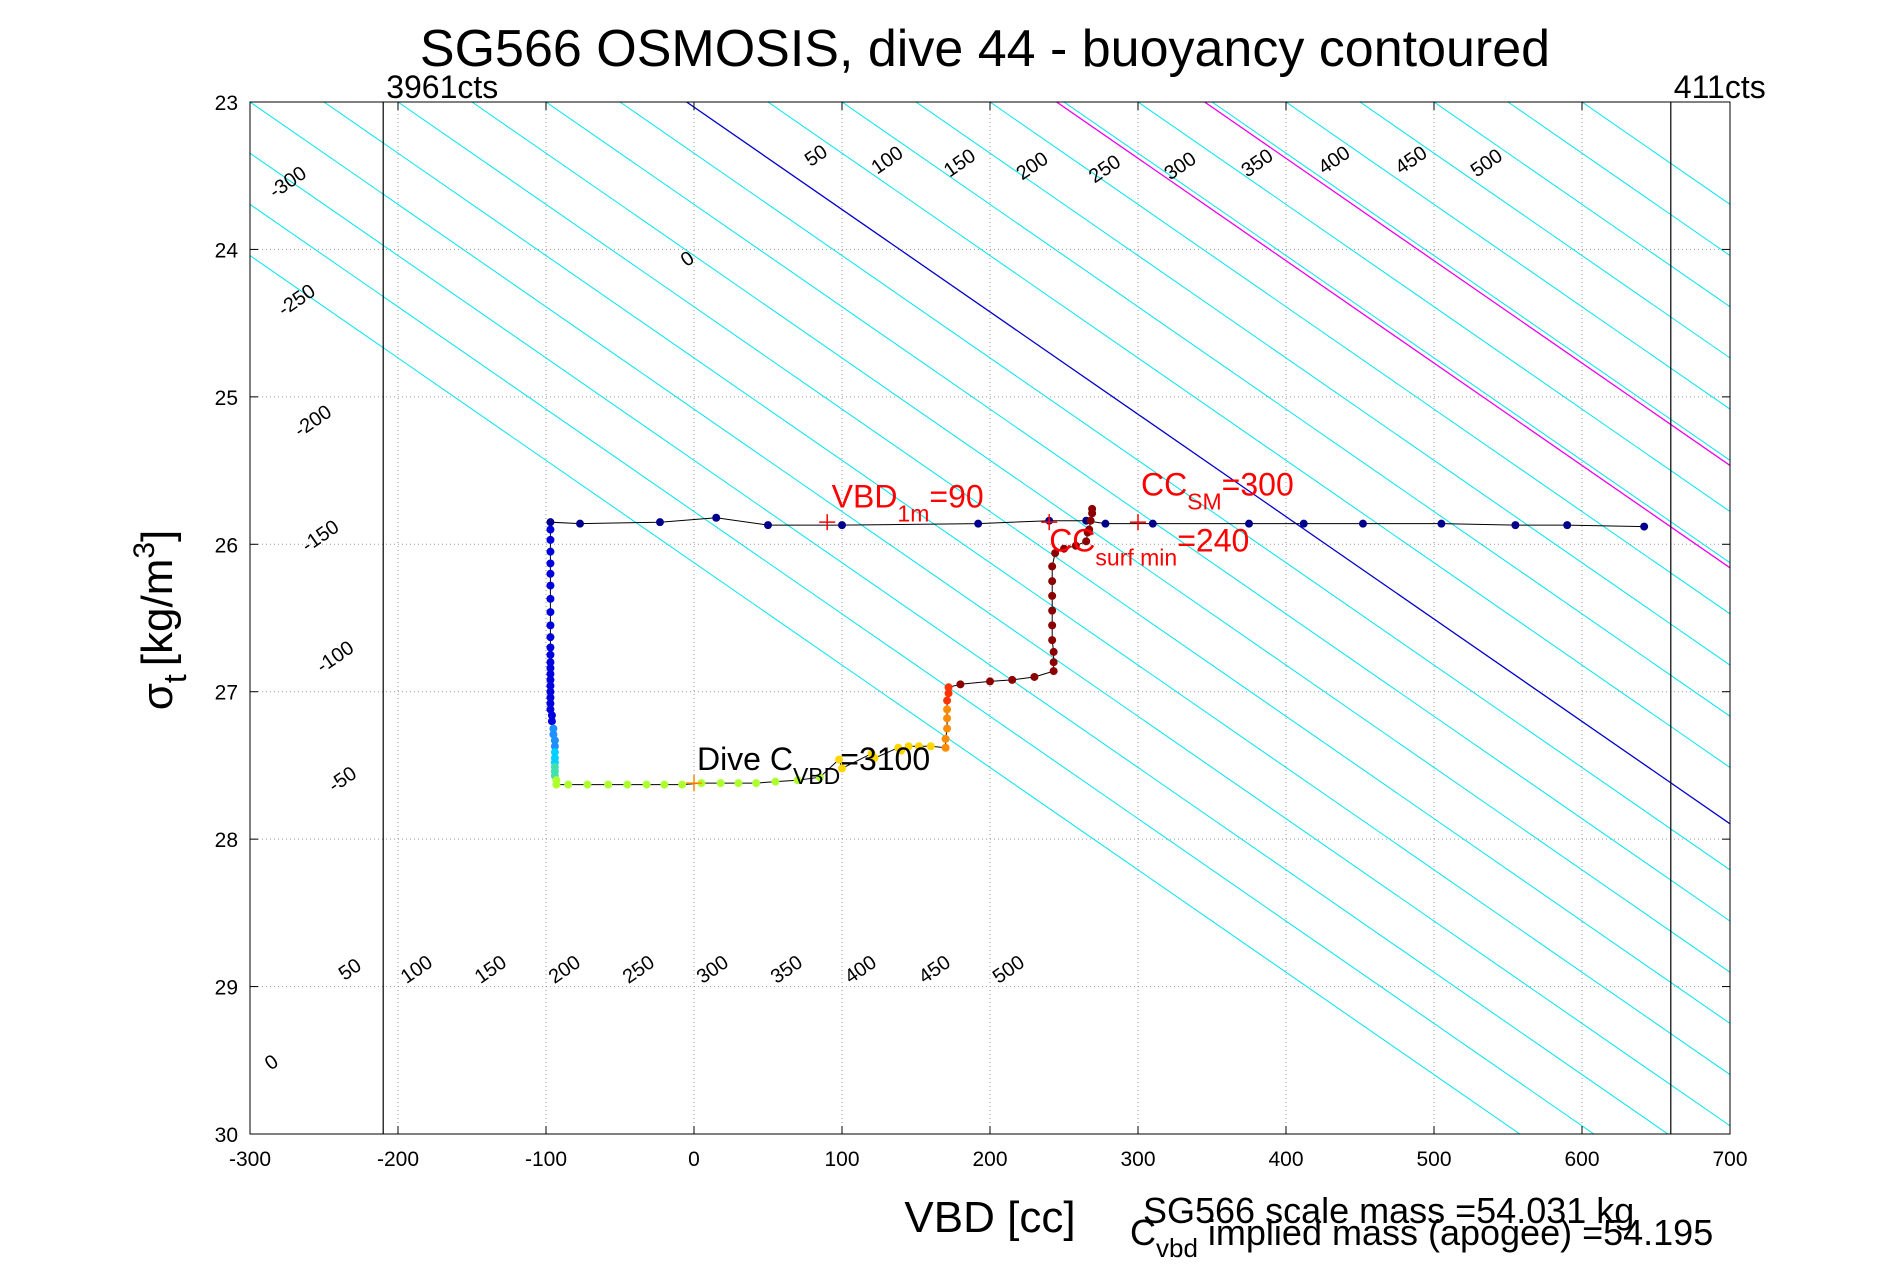  What do you see at coordinates (442, 87) in the screenshot?
I see `limit-line-label: 3961cts` at bounding box center [442, 87].